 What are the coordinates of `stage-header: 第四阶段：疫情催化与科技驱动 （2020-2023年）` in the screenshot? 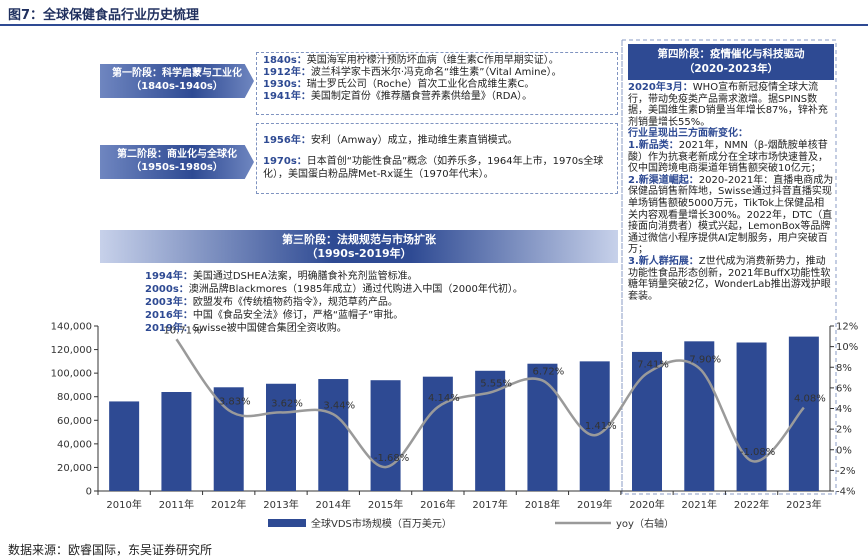 It's located at (731, 62).